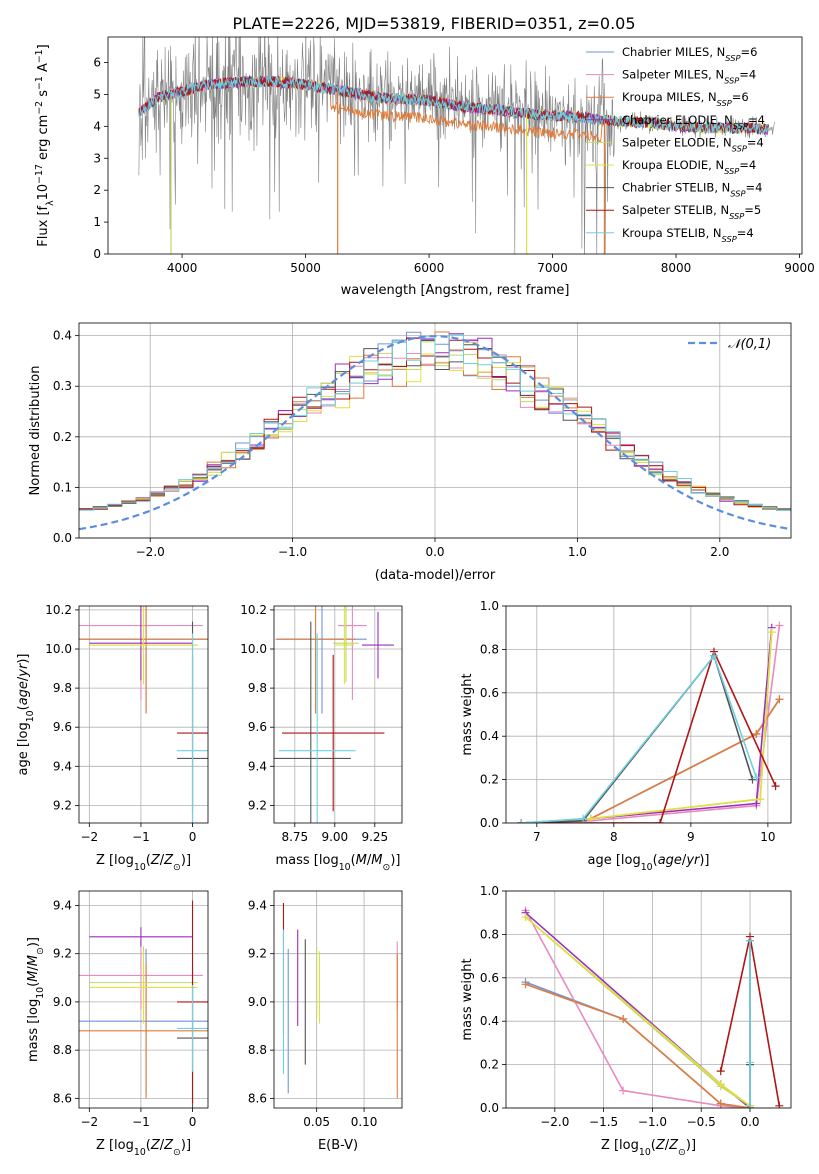 This screenshot has height=1174, width=819. I want to click on label-part: age, so click(23, 693).